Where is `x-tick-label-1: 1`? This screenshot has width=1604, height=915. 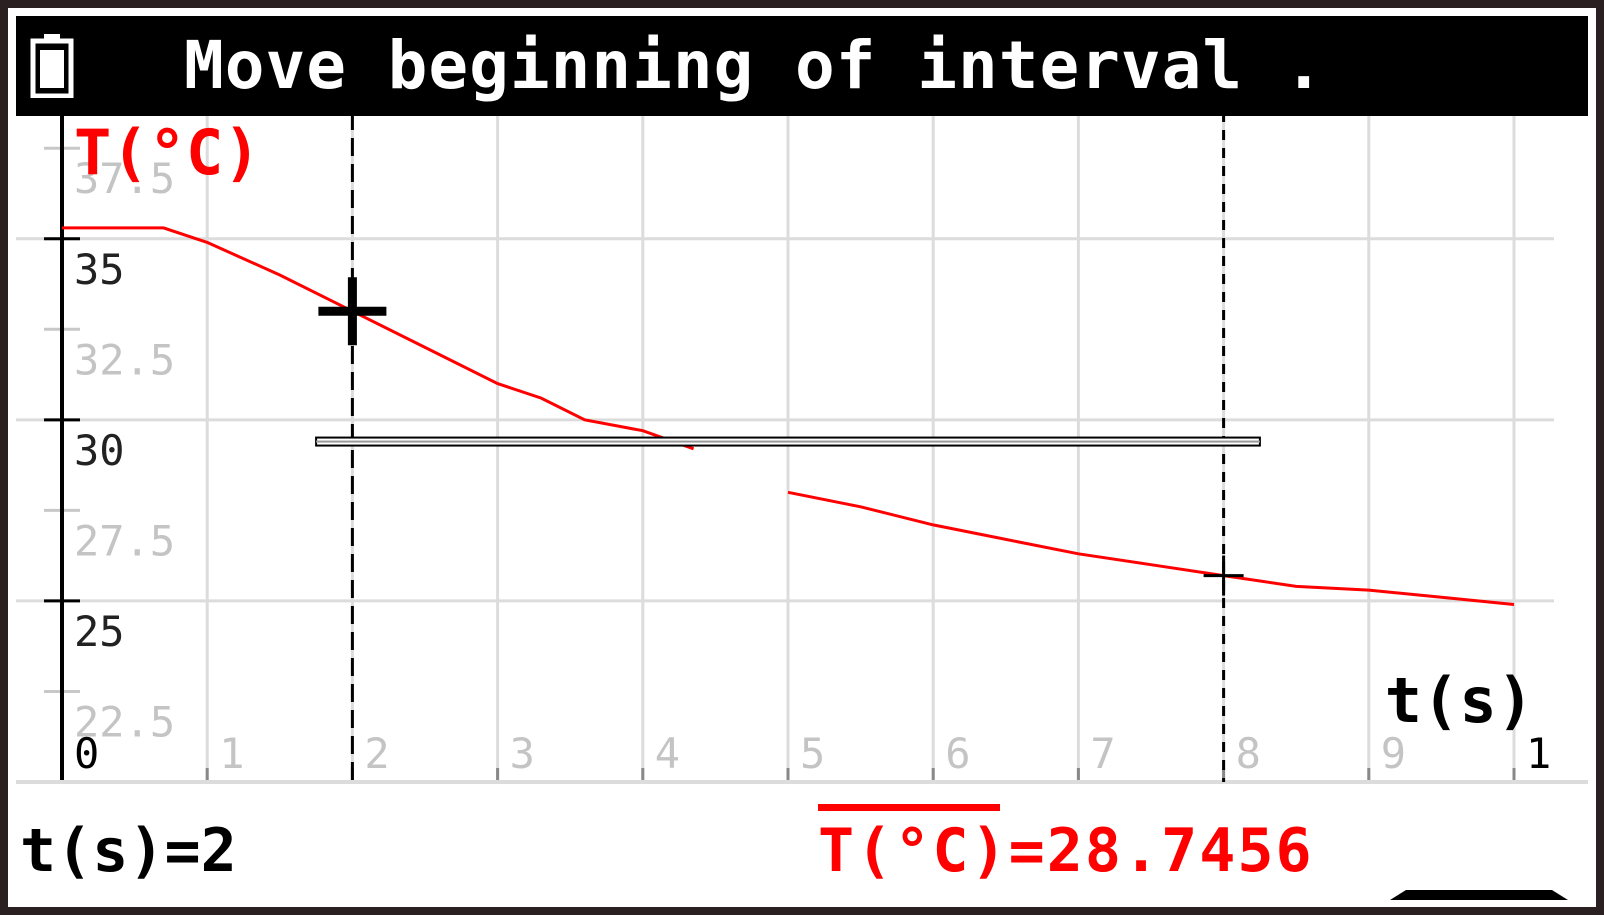
x-tick-label-1: 1 is located at coordinates (231, 753).